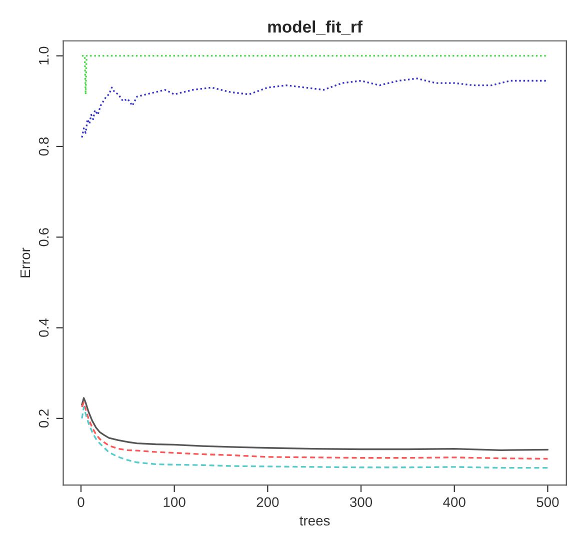  I want to click on y-tick-label: 0.2, so click(43, 418).